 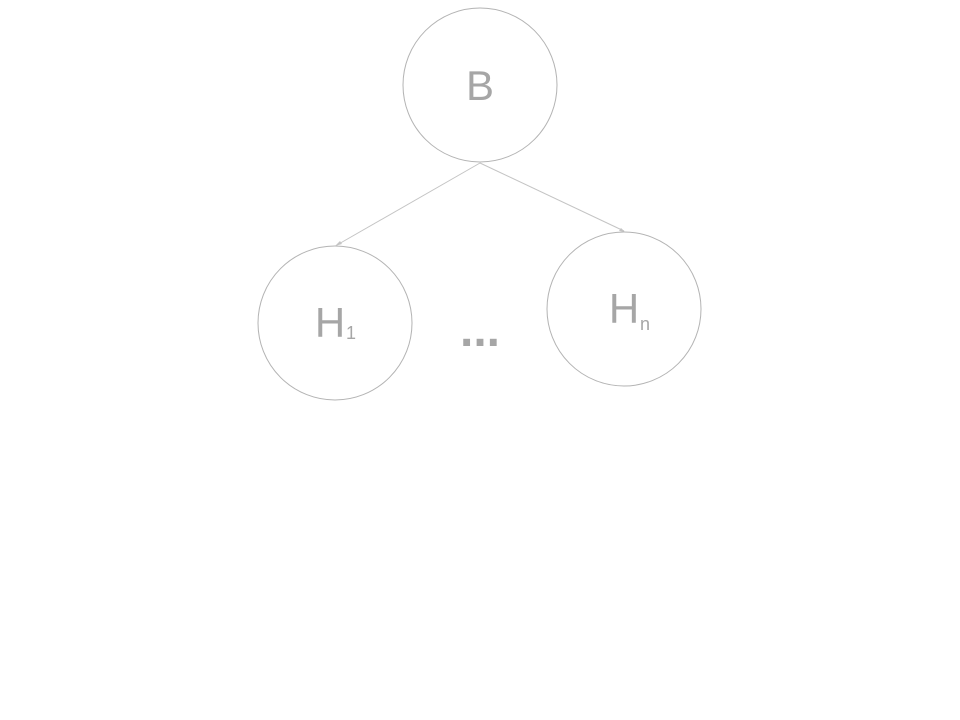 What do you see at coordinates (338, 243) in the screenshot?
I see `arrowhead-h1` at bounding box center [338, 243].